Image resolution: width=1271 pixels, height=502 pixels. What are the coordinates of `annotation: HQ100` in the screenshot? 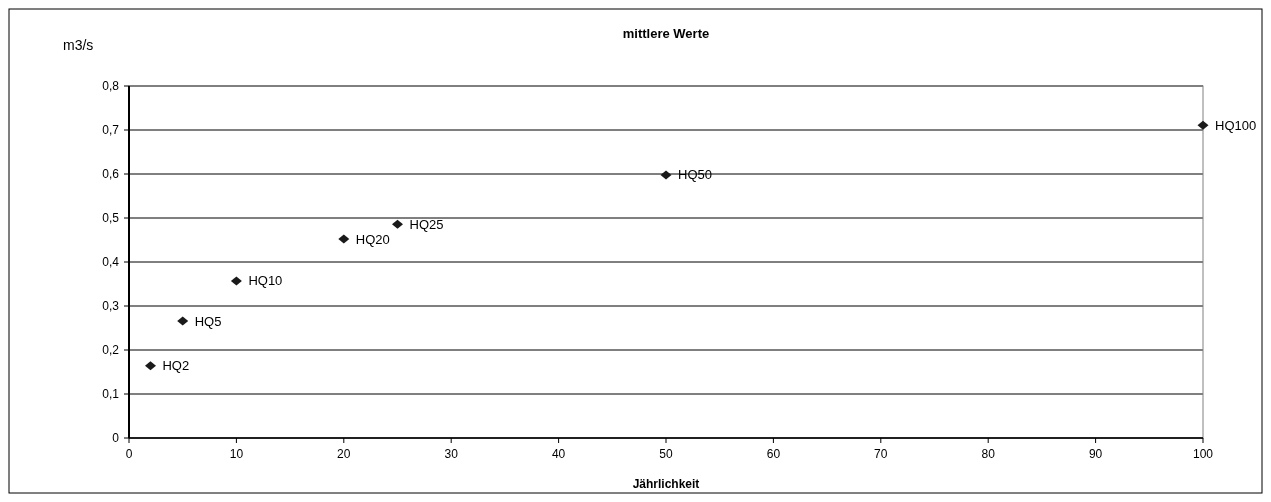 It's located at (1236, 125).